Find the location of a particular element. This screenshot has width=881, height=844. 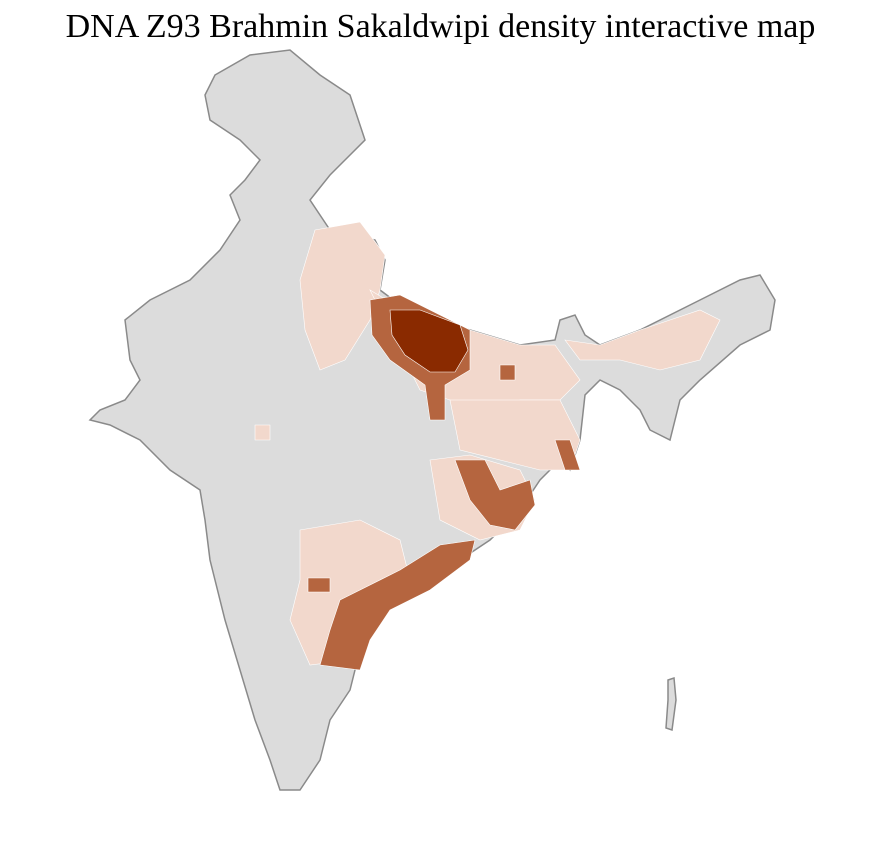

andaman-islands is located at coordinates (671, 703).